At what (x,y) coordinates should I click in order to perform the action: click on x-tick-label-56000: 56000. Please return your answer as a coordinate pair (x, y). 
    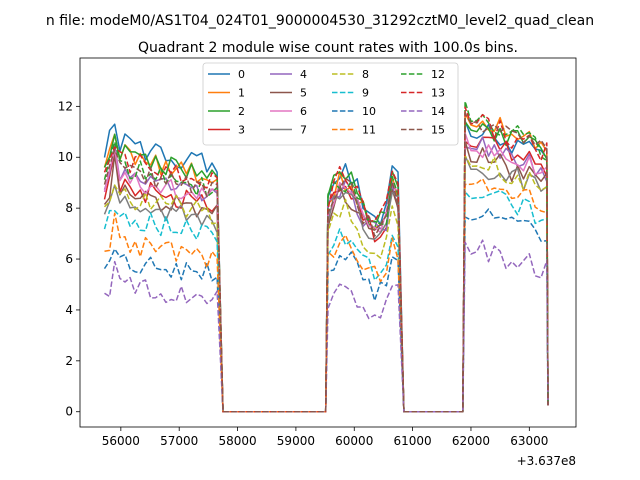
    Looking at the image, I should click on (121, 441).